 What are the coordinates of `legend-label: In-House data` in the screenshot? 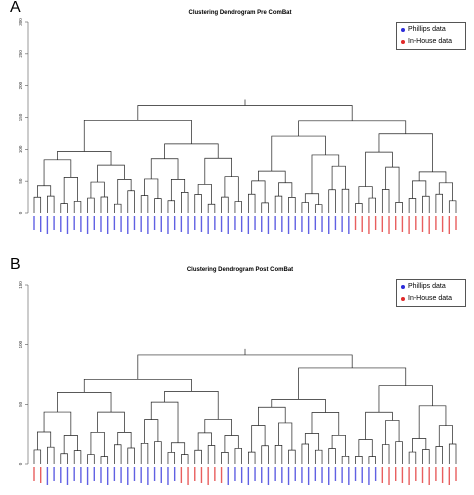 It's located at (430, 298).